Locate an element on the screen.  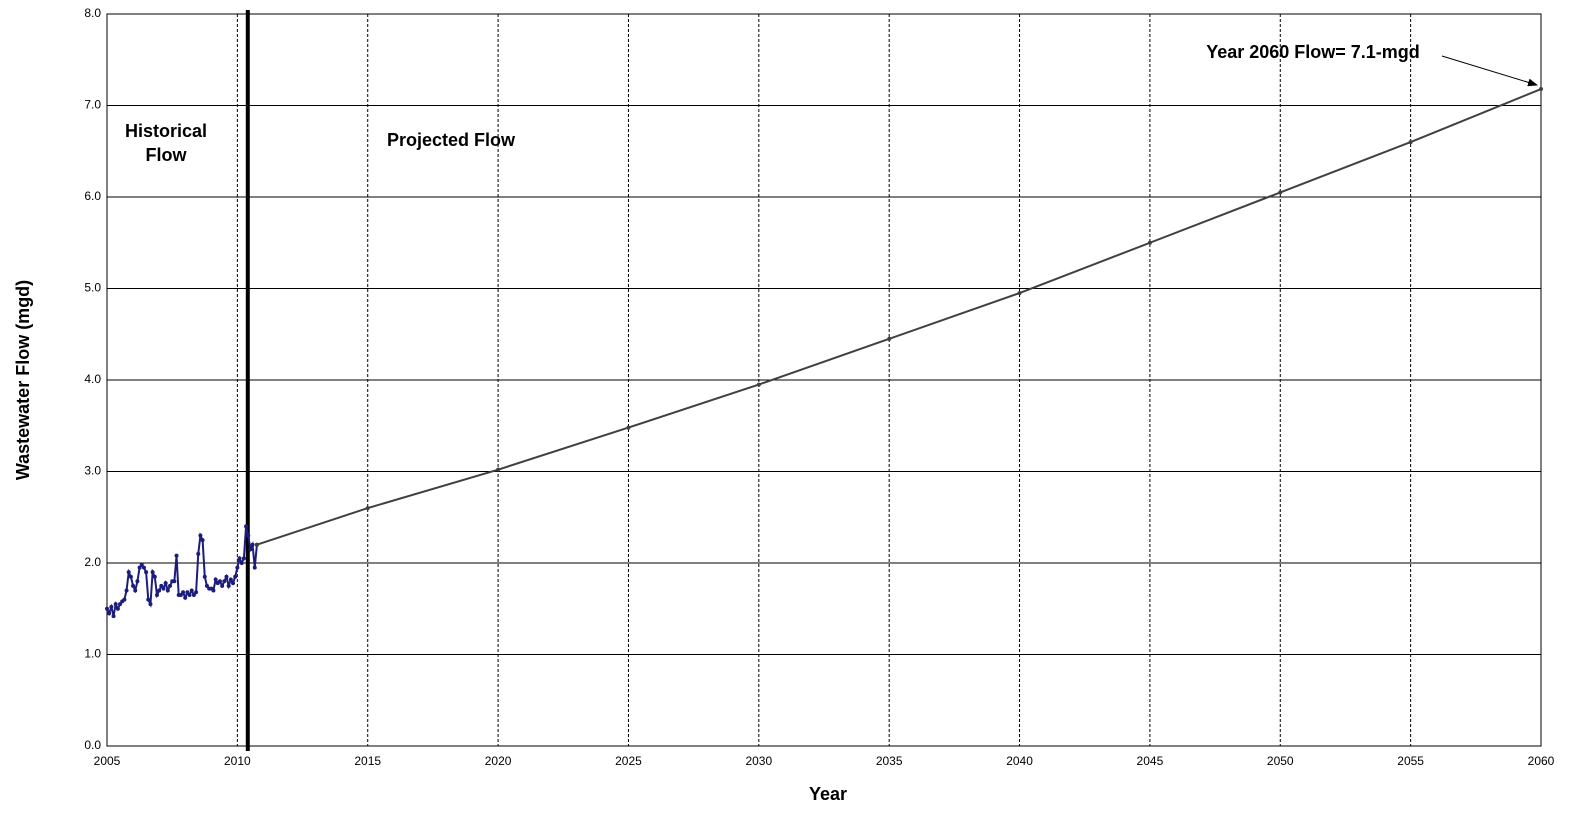
y-tick-label: 1.0 is located at coordinates (92, 654).